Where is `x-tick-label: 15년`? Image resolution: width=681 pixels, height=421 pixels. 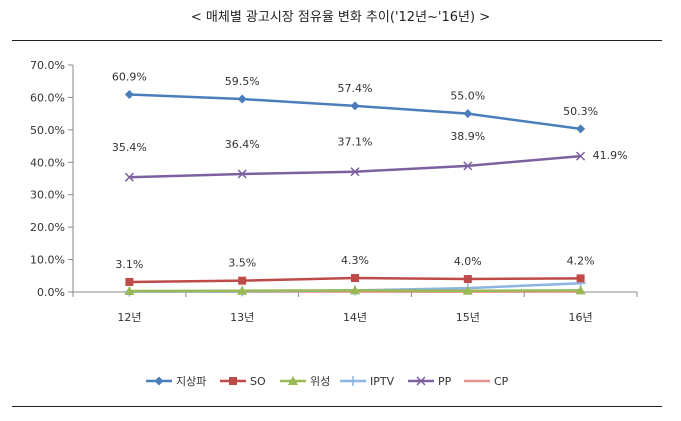 x-tick-label: 15년 is located at coordinates (468, 317).